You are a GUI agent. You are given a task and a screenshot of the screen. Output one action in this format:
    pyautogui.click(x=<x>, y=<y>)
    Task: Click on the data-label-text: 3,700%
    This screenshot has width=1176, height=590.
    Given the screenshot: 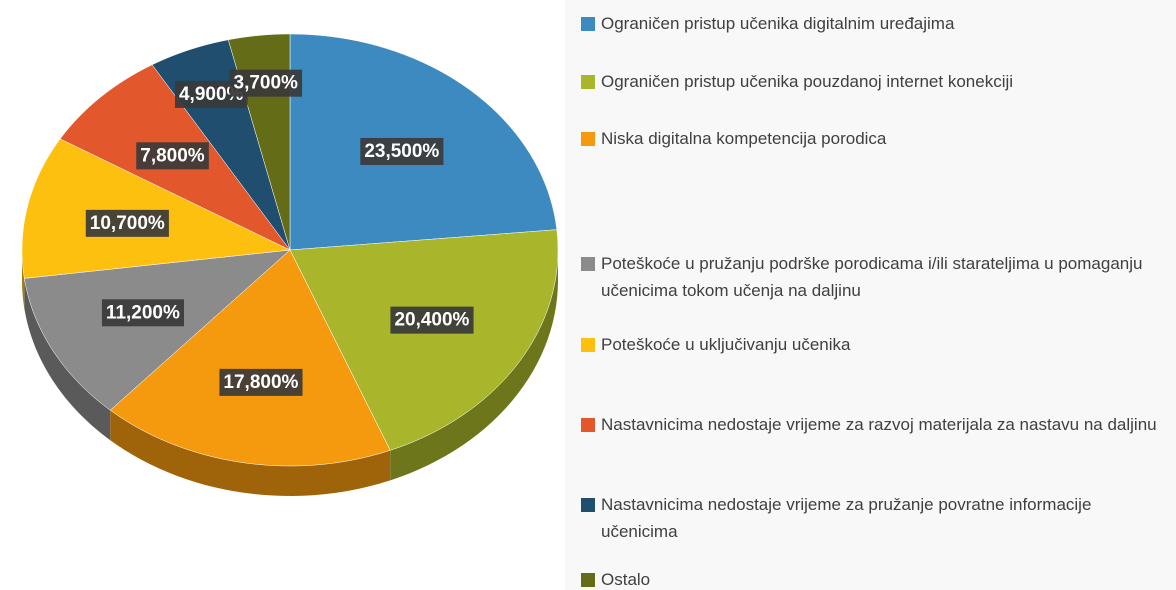 What is the action you would take?
    pyautogui.click(x=266, y=83)
    